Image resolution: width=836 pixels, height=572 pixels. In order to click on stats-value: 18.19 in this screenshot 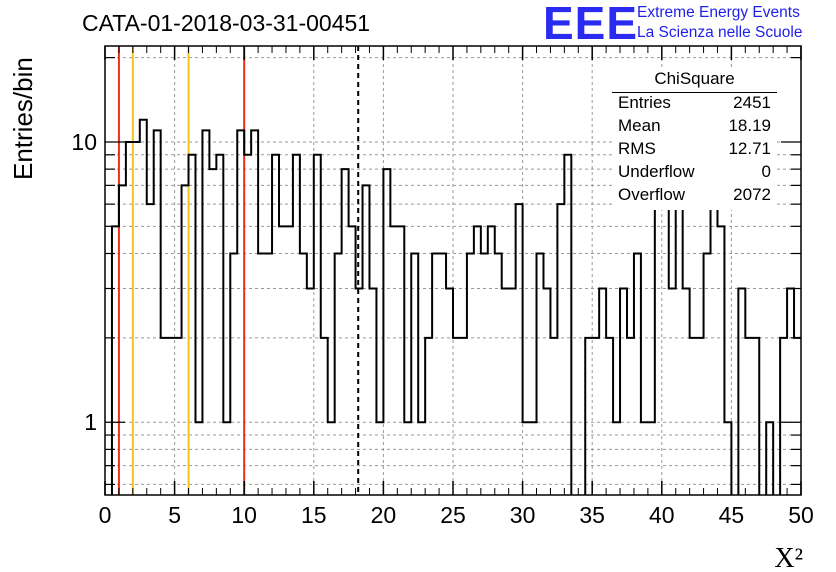, I will do `click(749, 125)`.